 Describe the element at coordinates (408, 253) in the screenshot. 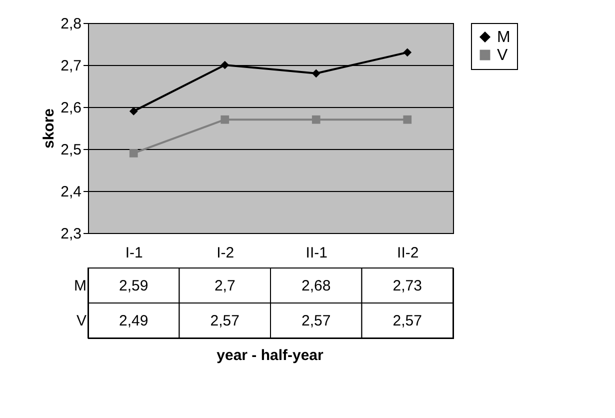

I see `x-tick-label: II-2` at that location.